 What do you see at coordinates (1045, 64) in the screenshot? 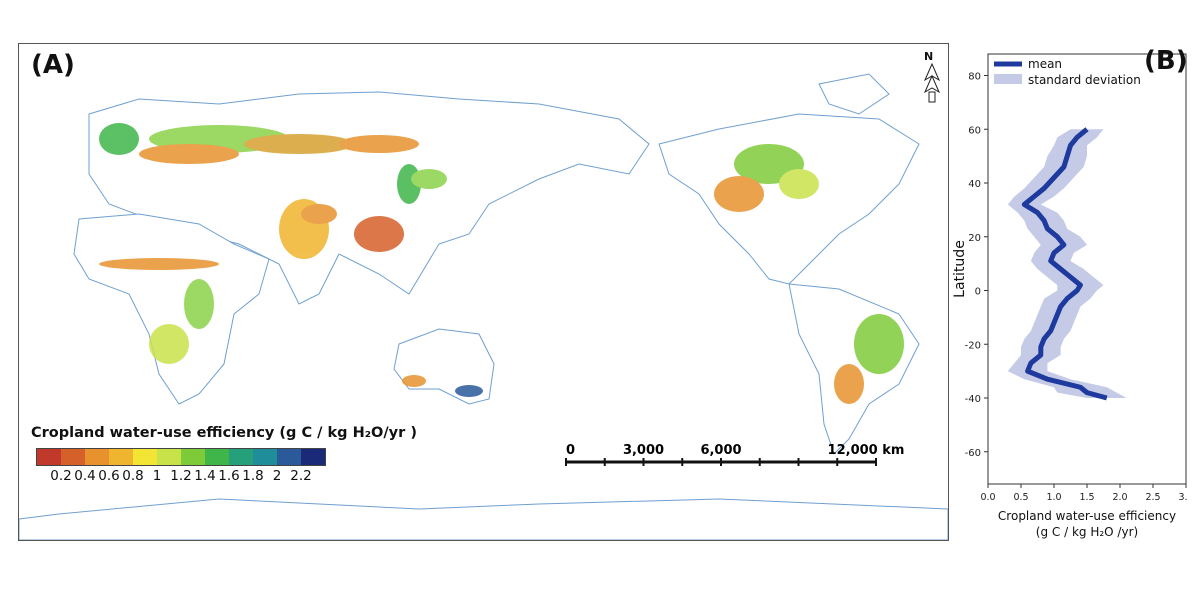
I see `legend-mean-label: mean` at bounding box center [1045, 64].